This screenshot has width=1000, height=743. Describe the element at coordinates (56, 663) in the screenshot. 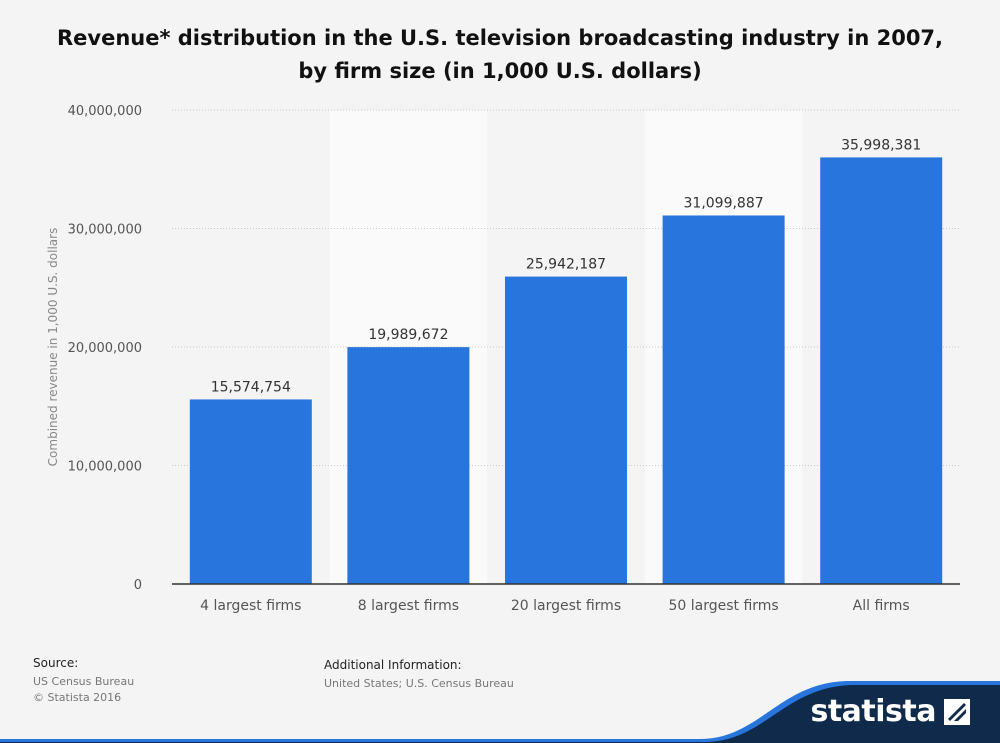

I see `source-heading: Source:` at that location.